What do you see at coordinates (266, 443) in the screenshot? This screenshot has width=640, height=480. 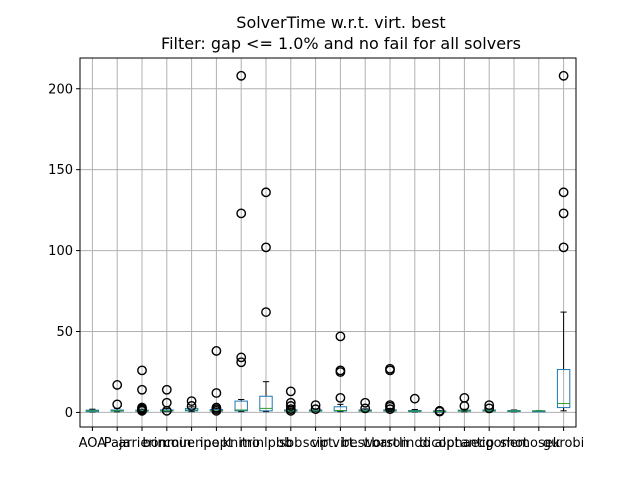 I see `x-tick-label: minlpbb` at bounding box center [266, 443].